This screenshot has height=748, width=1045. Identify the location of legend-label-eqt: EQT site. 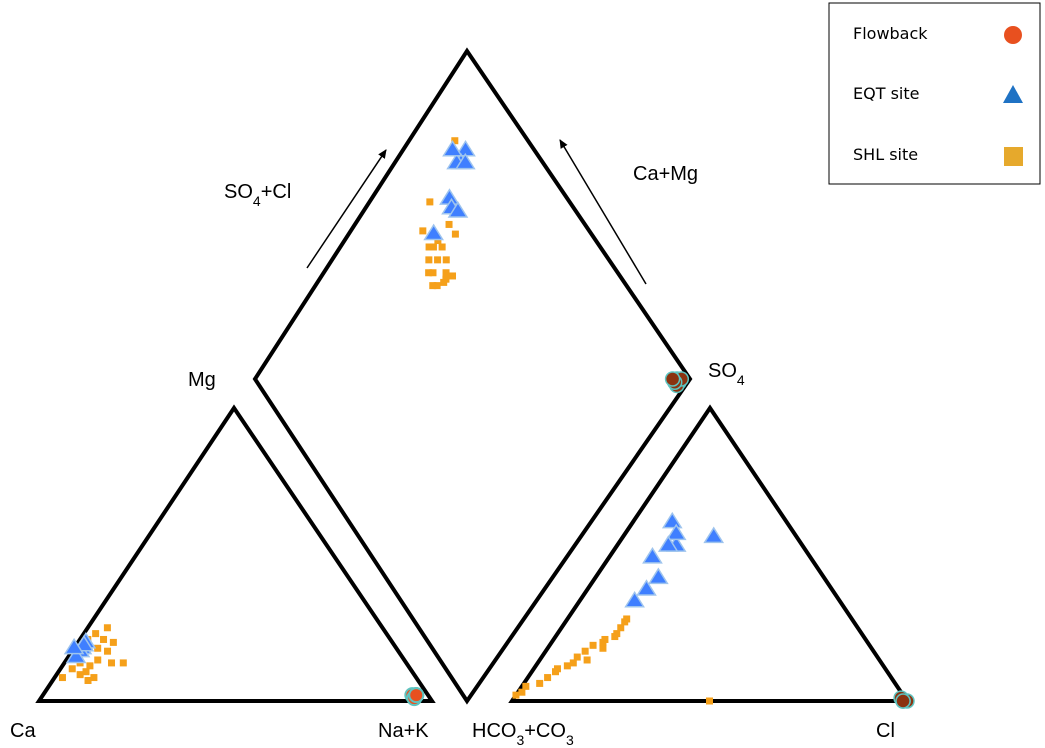
(886, 93).